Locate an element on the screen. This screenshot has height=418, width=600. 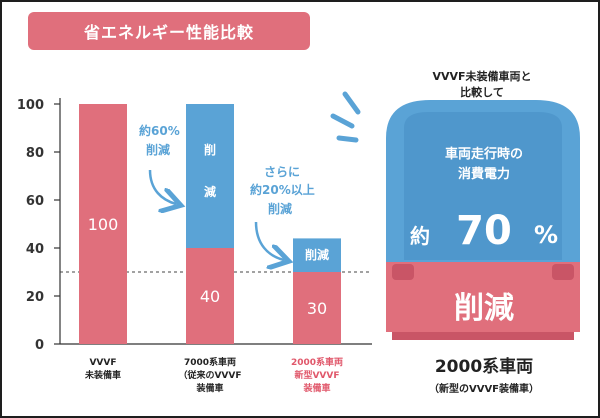
bar-reduction-label-1-a: 削 is located at coordinates (210, 149).